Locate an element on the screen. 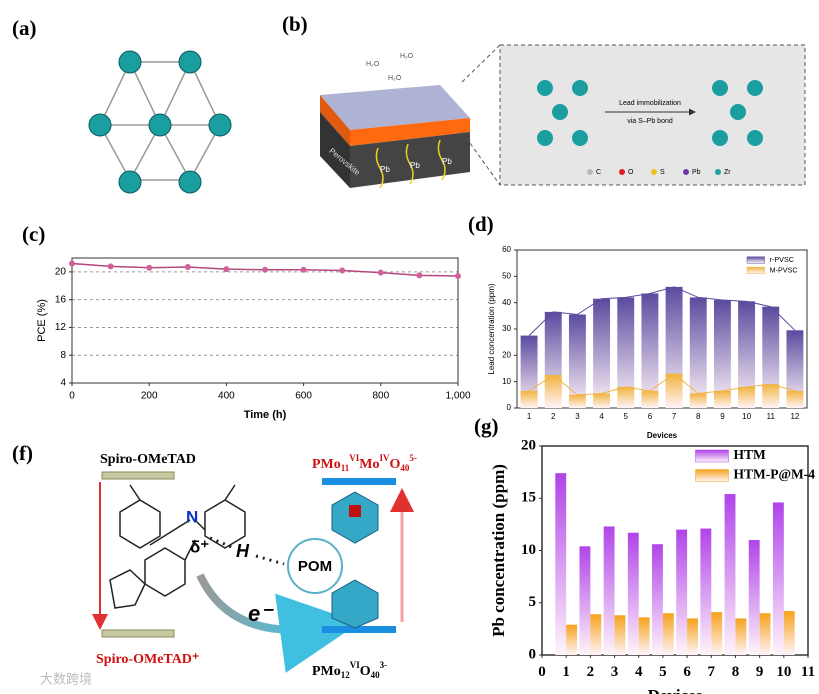 The image size is (819, 694). legend-label: O is located at coordinates (631, 172).